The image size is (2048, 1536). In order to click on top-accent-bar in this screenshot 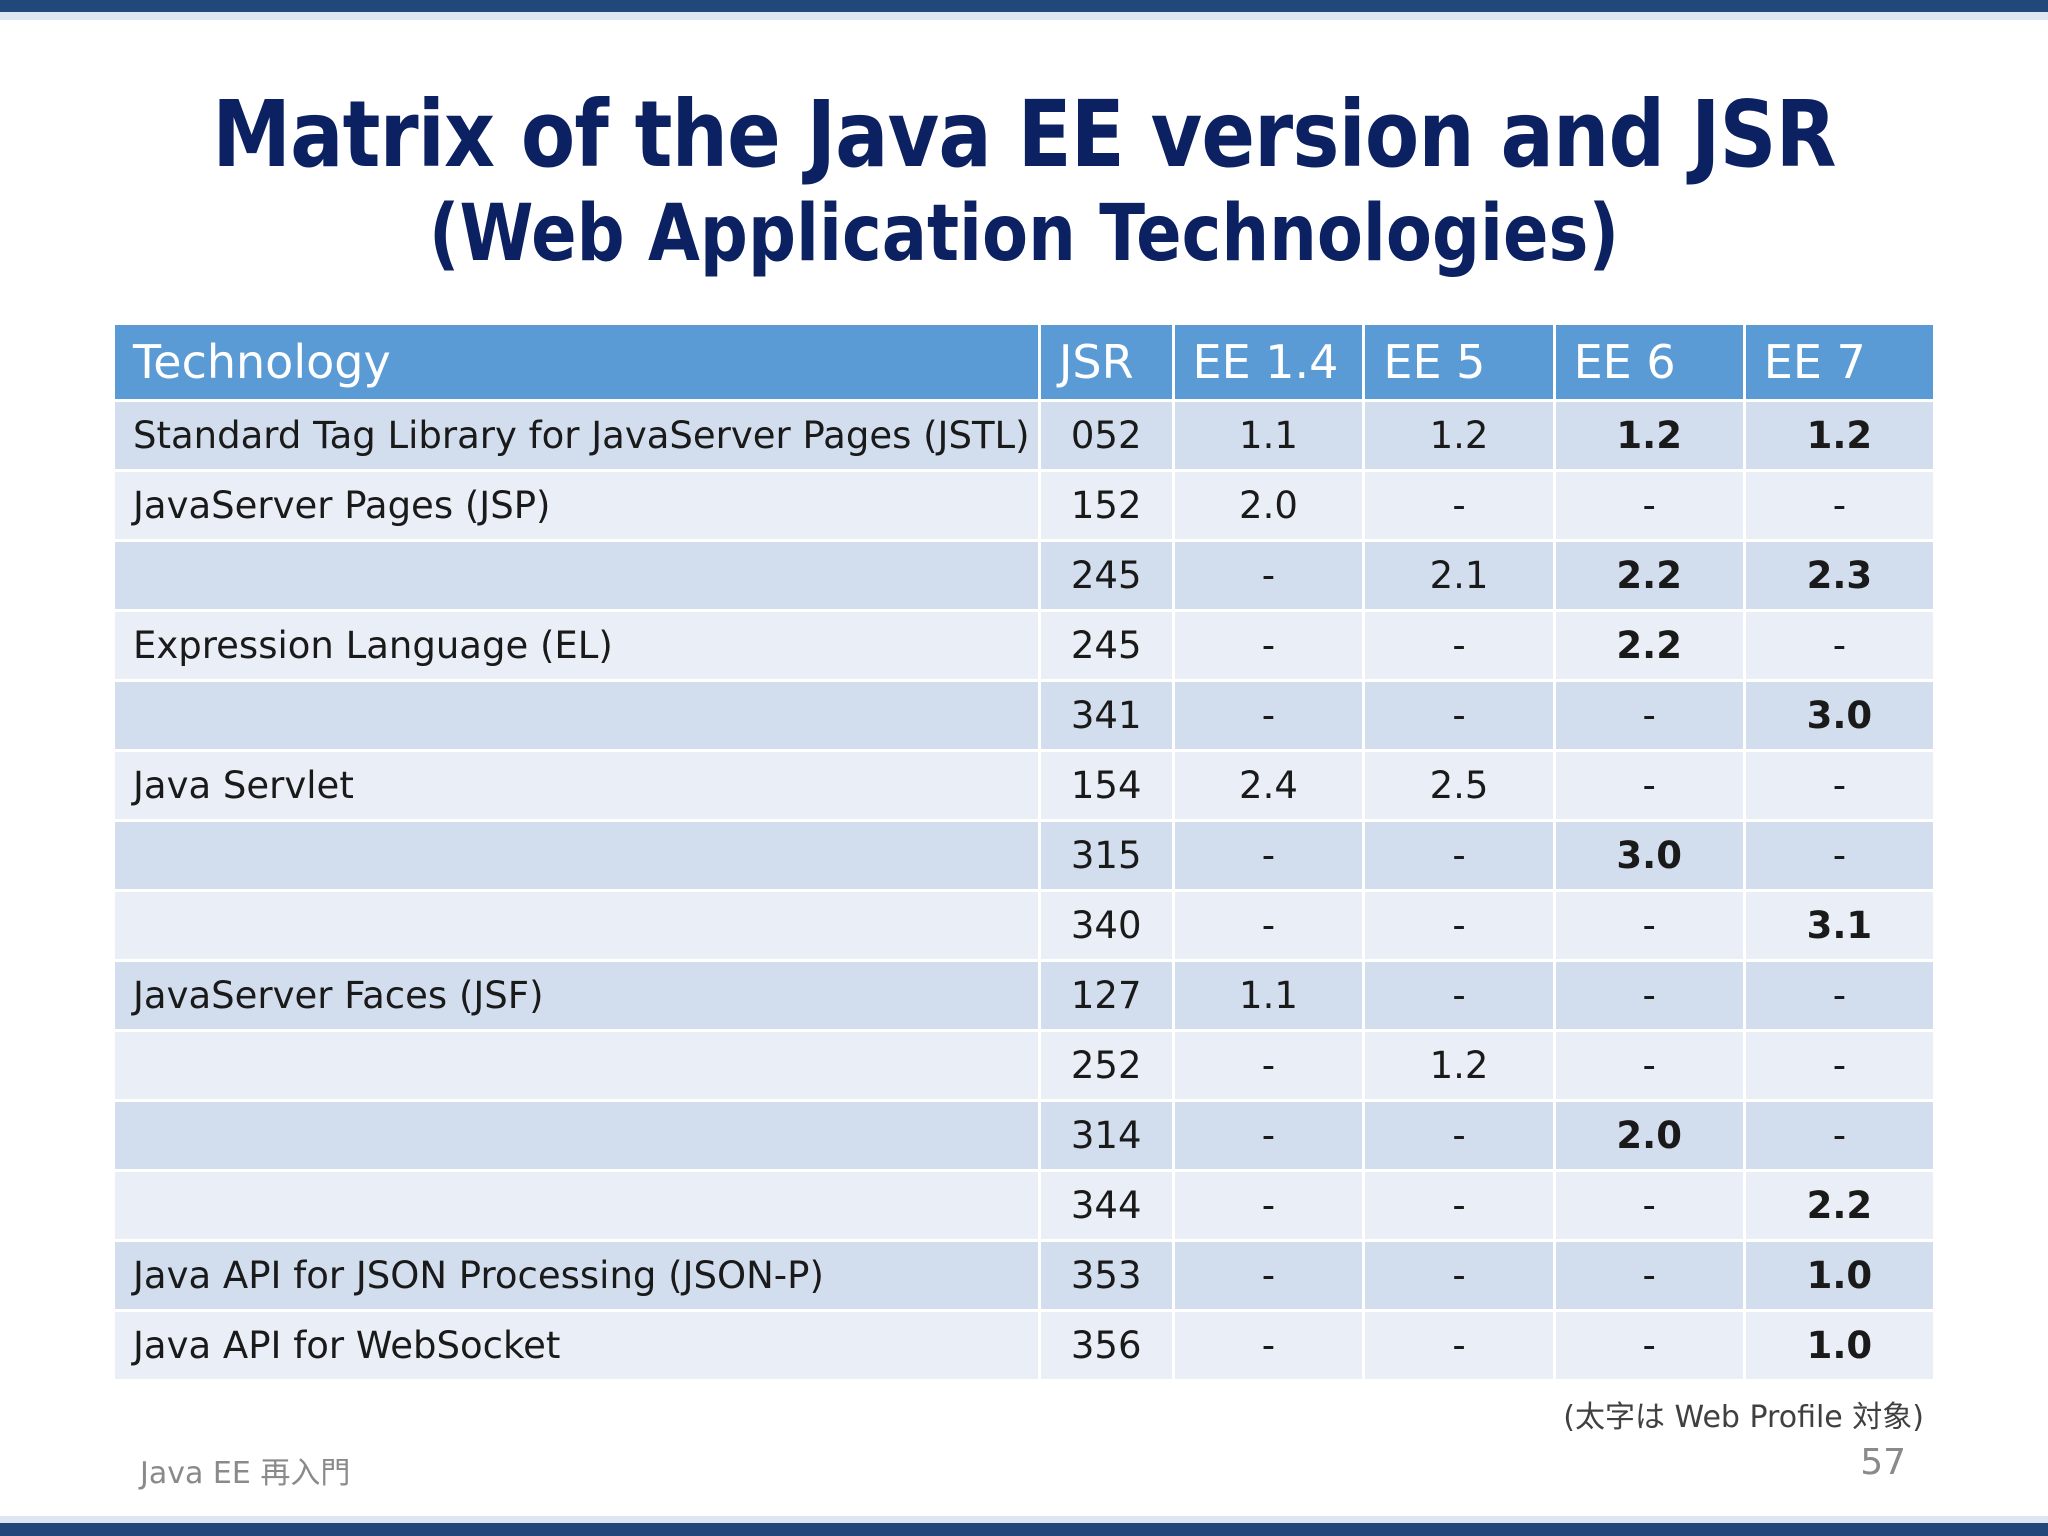, I will do `click(1024, 10)`.